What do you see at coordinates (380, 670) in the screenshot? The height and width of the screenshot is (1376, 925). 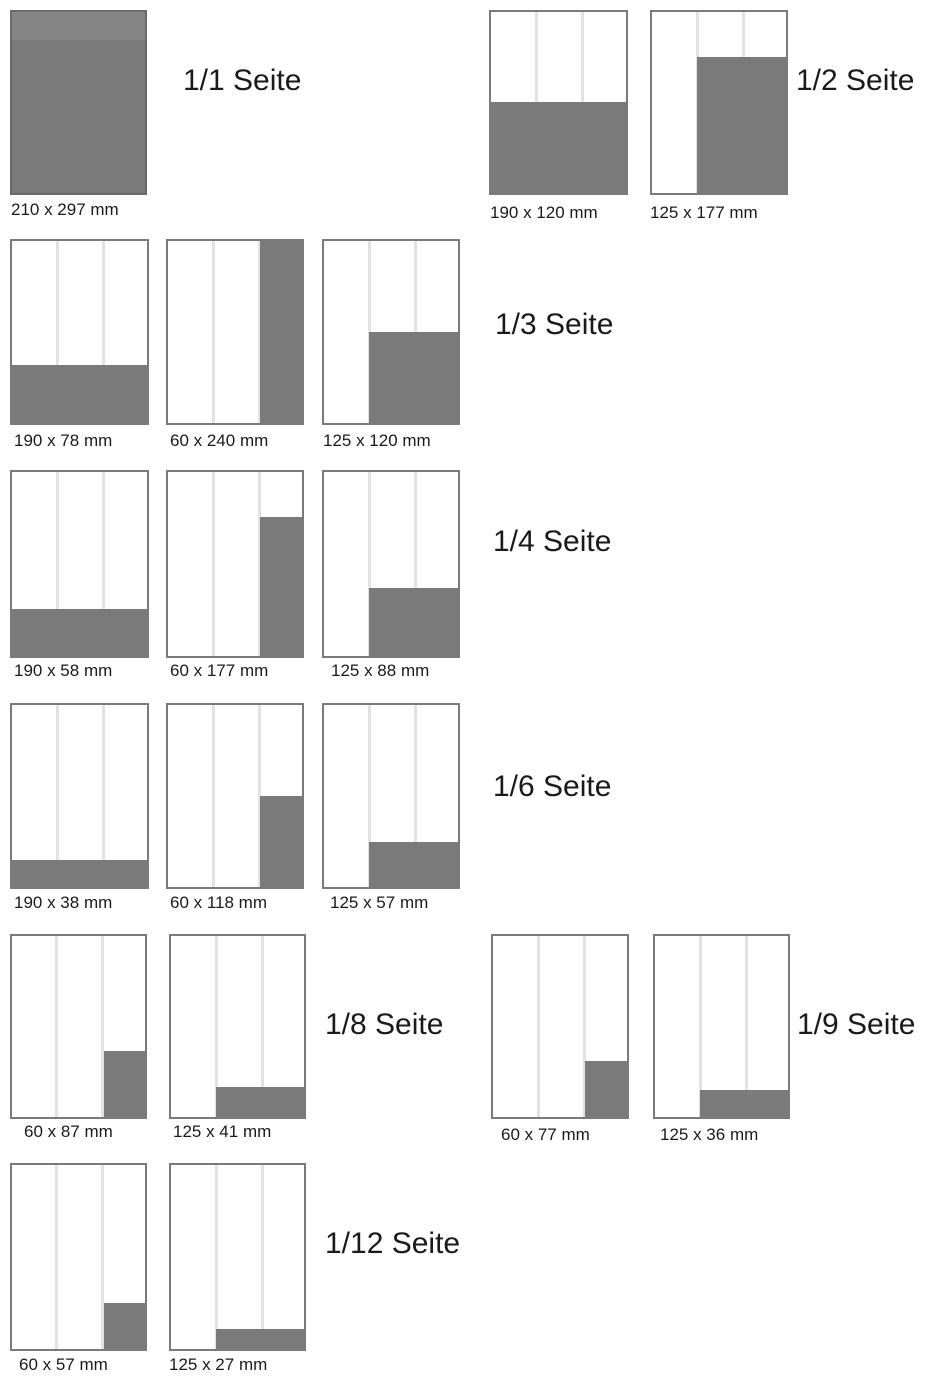 I see `dimension-label: 125 x 88 mm` at bounding box center [380, 670].